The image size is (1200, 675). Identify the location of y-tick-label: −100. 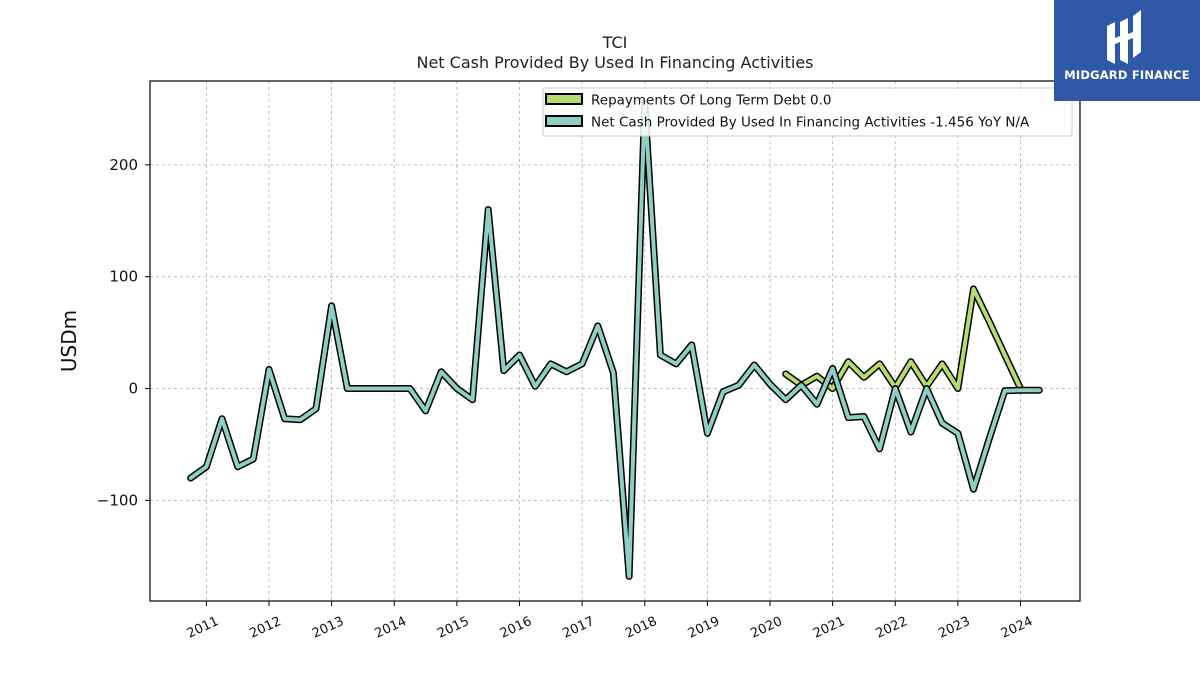
(117, 500).